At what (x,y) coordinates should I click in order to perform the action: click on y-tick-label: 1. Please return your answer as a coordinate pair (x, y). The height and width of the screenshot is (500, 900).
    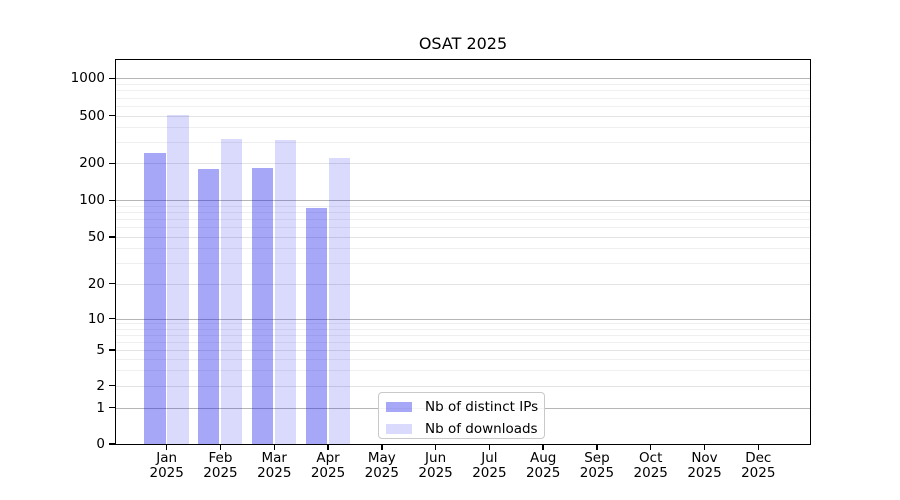
    Looking at the image, I should click on (100, 407).